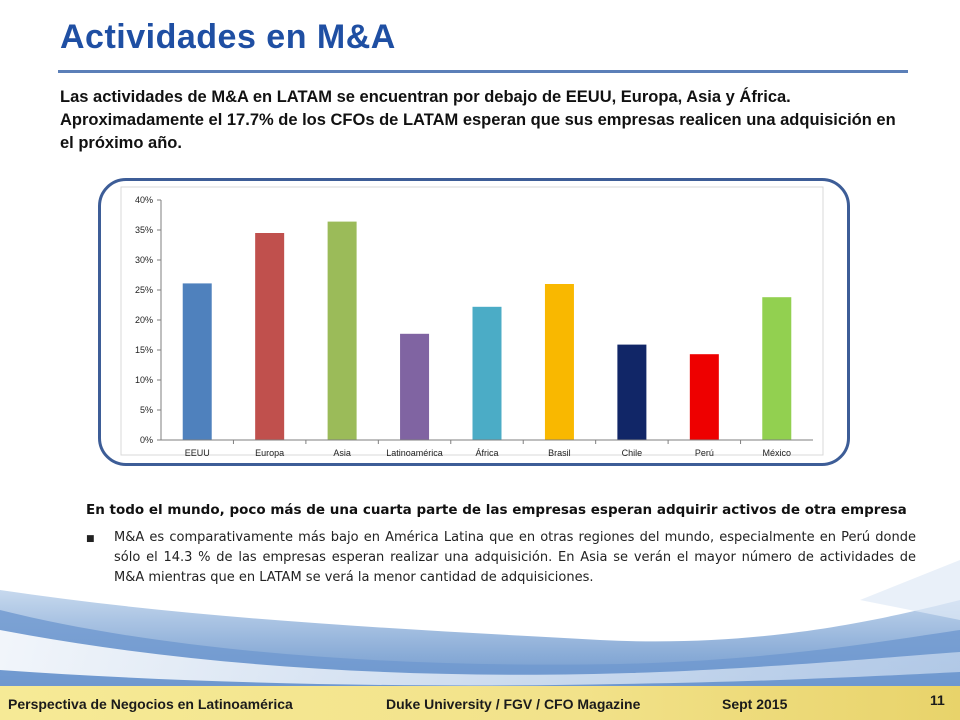  What do you see at coordinates (144, 230) in the screenshot?
I see `y-tick-label: 35%` at bounding box center [144, 230].